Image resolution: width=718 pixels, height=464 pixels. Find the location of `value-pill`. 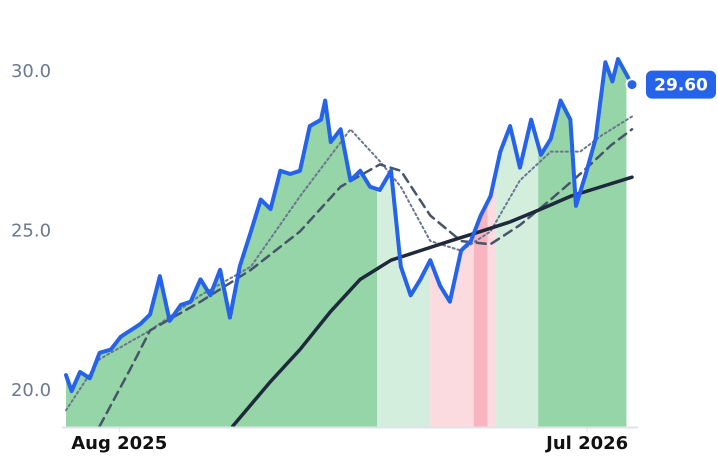

value-pill is located at coordinates (681, 84).